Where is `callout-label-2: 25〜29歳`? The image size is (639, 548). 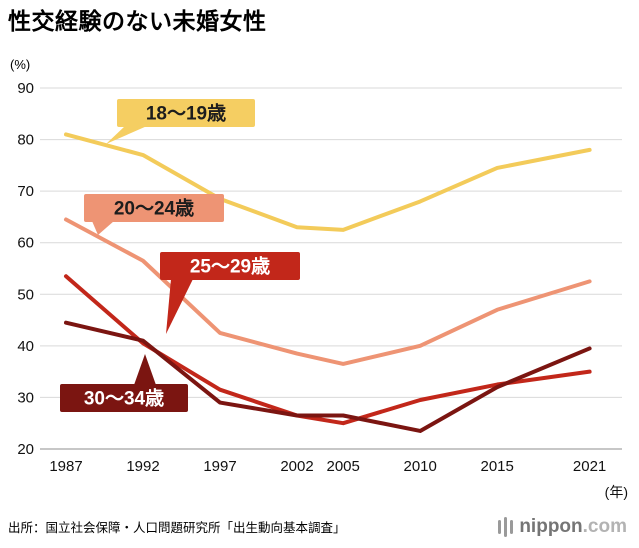 callout-label-2: 25〜29歳 is located at coordinates (230, 267).